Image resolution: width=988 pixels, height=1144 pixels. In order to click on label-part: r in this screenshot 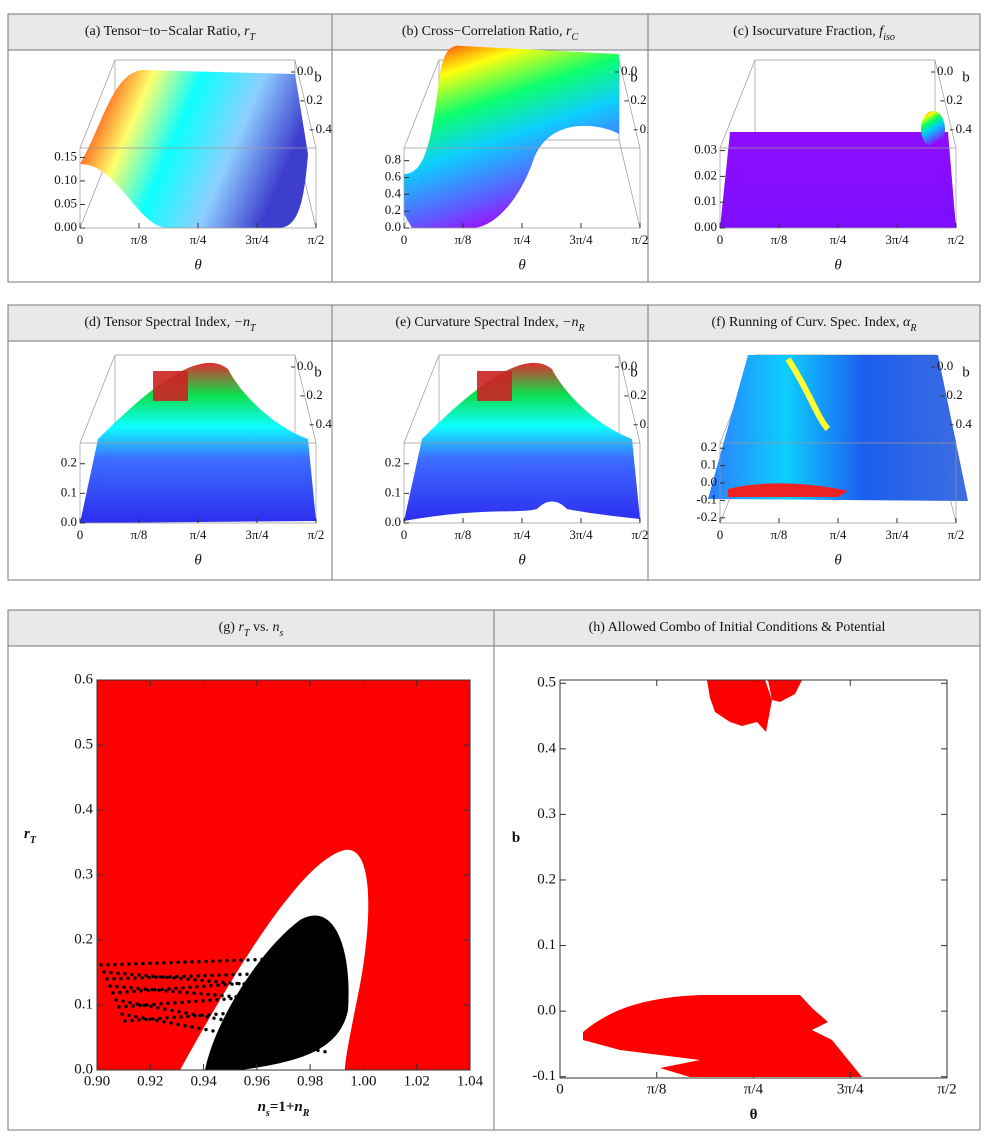, I will do `click(569, 31)`.